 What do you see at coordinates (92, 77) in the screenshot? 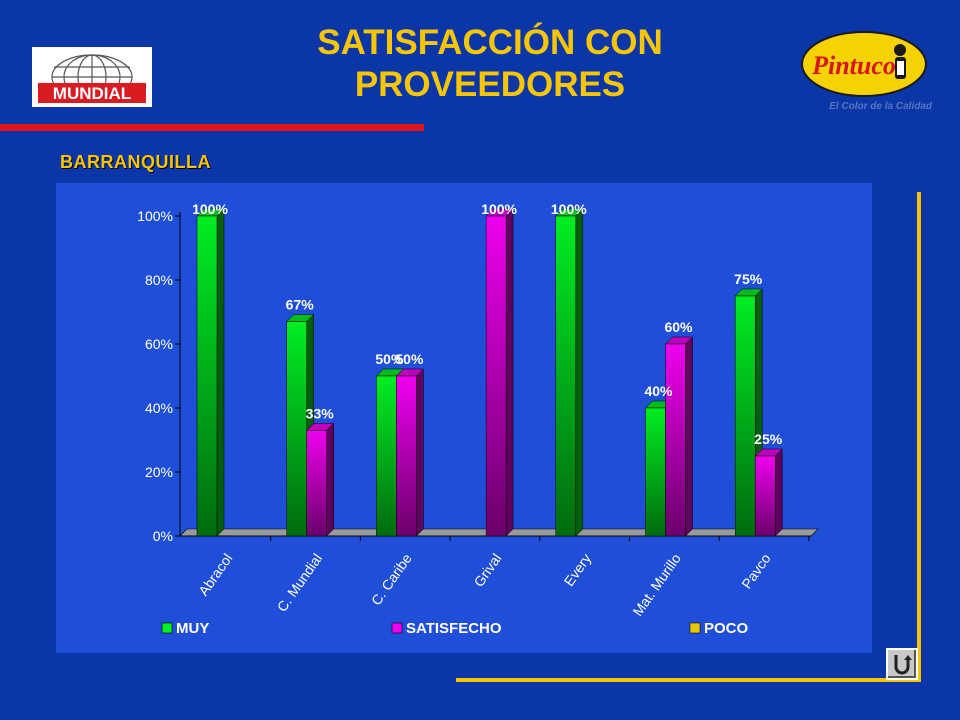
I see `mundial-logo: MUNDIAL` at bounding box center [92, 77].